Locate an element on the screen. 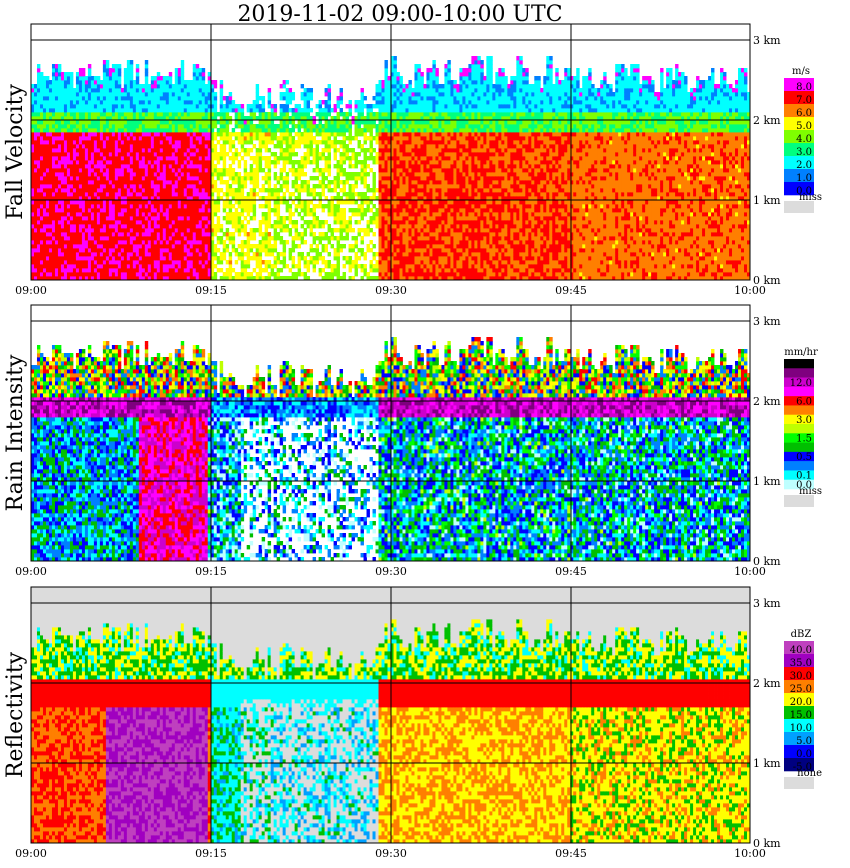 Image resolution: width=850 pixels, height=868 pixels. legend-unit: dBZ is located at coordinates (801, 634).